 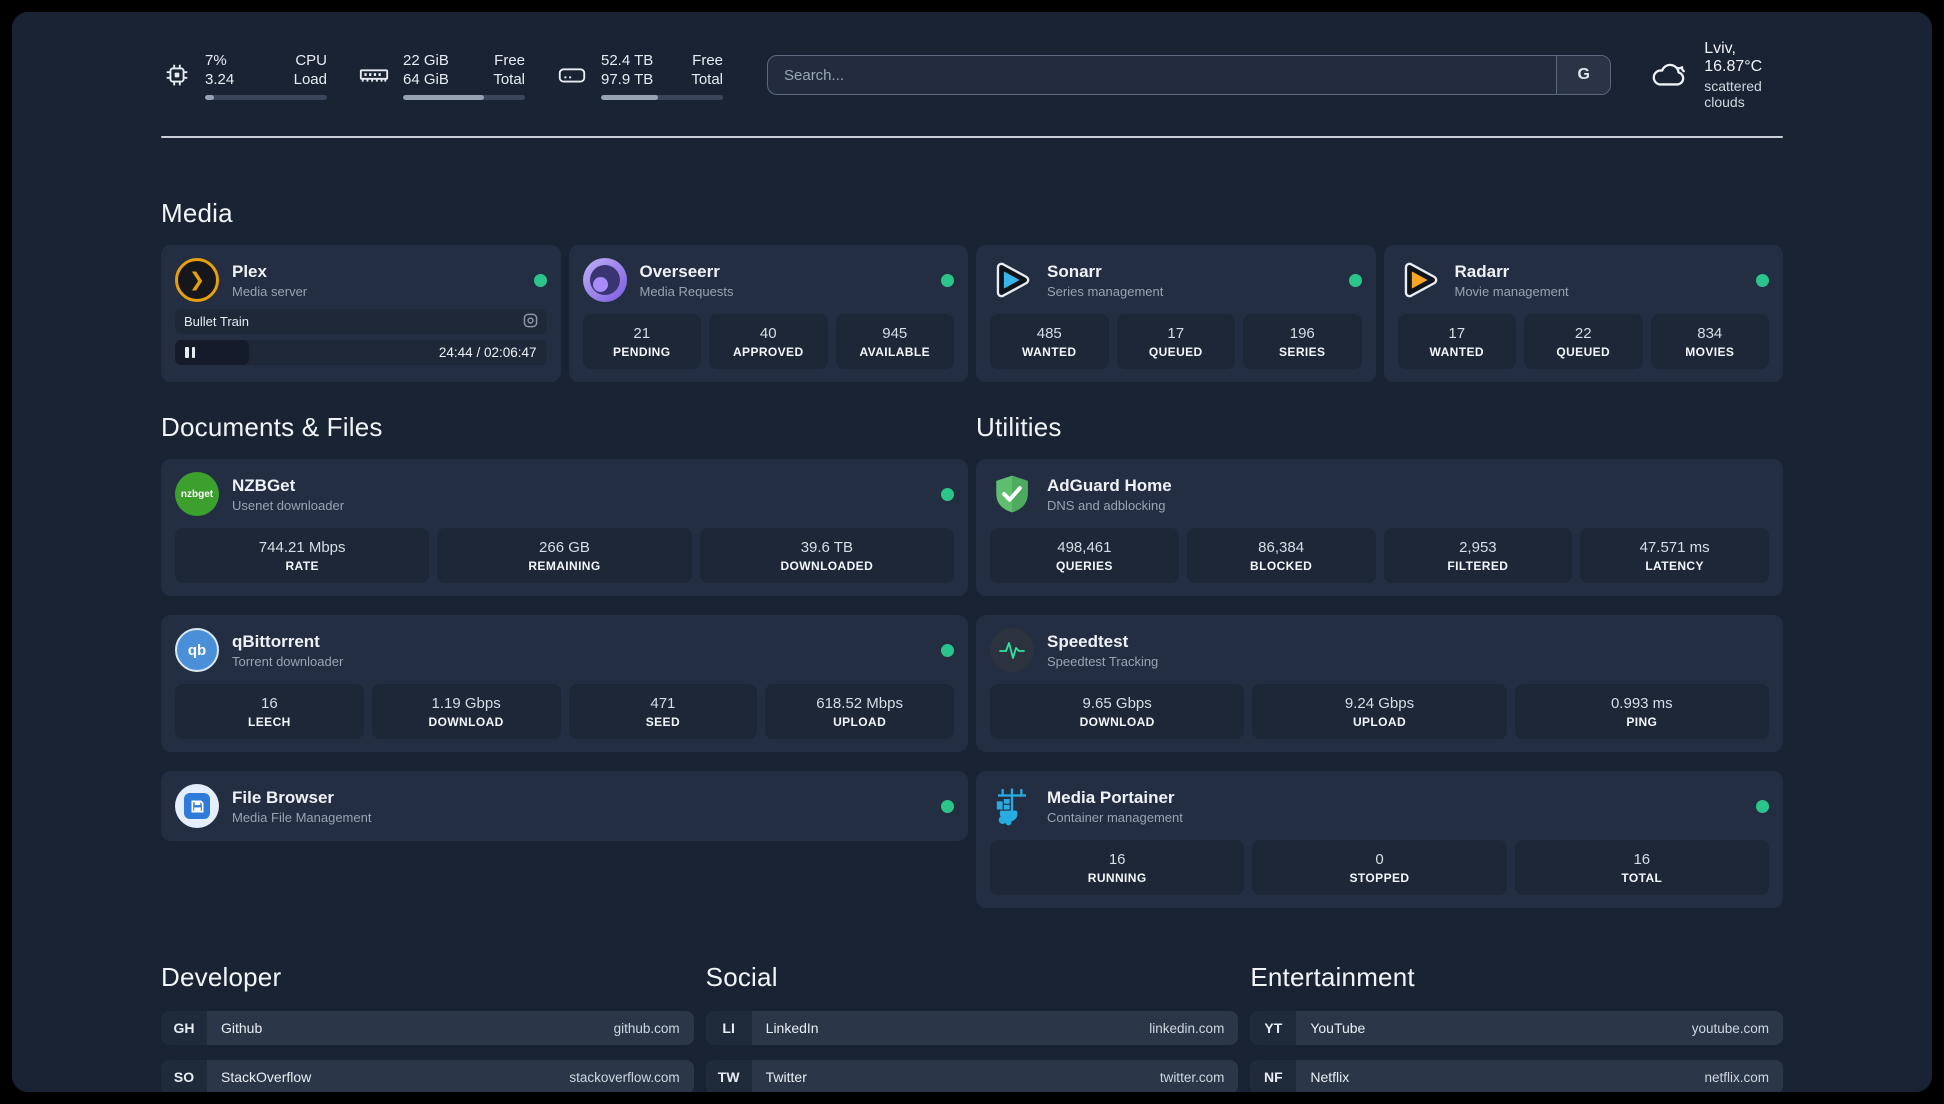 What do you see at coordinates (1379, 711) in the screenshot?
I see `stat-box: 9.24 Gbps UPLOAD` at bounding box center [1379, 711].